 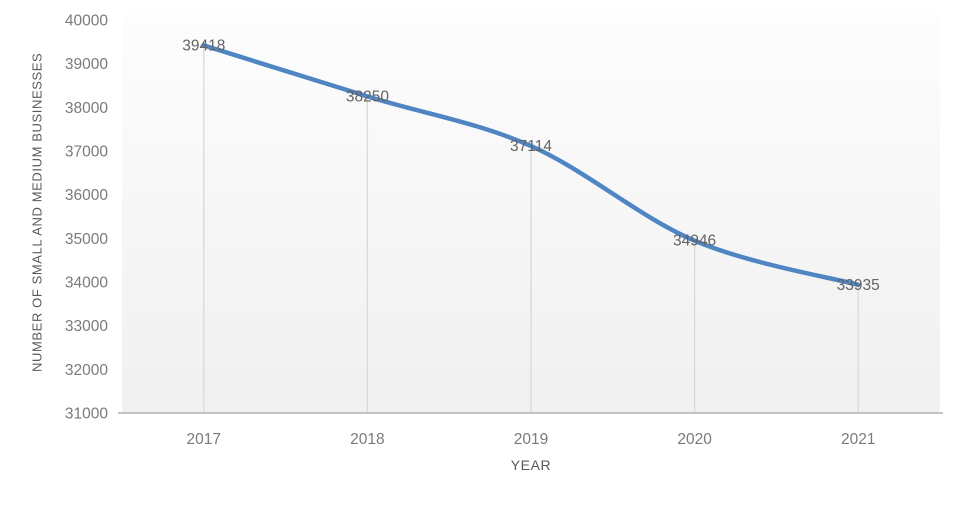 What do you see at coordinates (531, 439) in the screenshot?
I see `x-tick-label: 2019` at bounding box center [531, 439].